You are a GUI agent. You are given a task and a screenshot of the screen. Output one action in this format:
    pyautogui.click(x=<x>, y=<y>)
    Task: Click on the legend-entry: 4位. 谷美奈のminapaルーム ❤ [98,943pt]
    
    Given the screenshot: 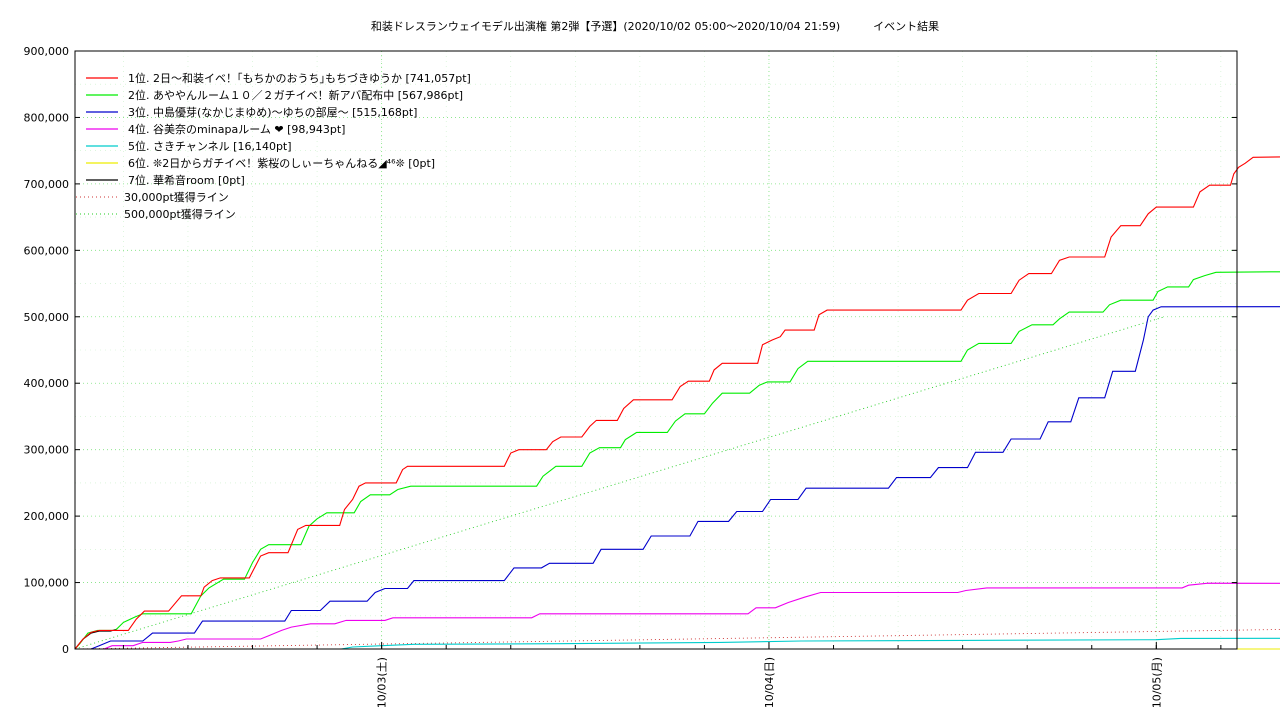 What is the action you would take?
    pyautogui.click(x=236, y=129)
    